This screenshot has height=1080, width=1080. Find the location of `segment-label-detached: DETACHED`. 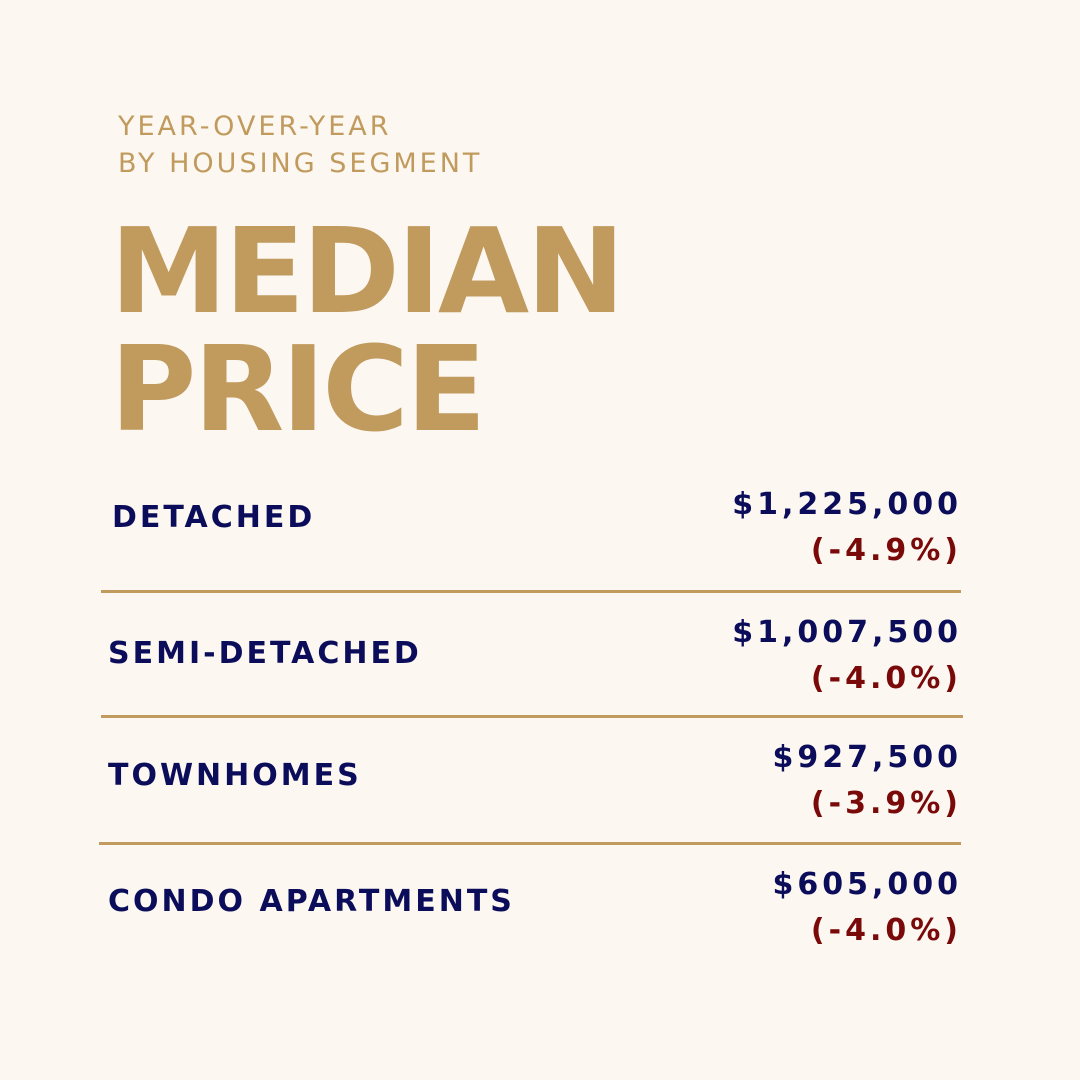

segment-label-detached: DETACHED is located at coordinates (214, 517).